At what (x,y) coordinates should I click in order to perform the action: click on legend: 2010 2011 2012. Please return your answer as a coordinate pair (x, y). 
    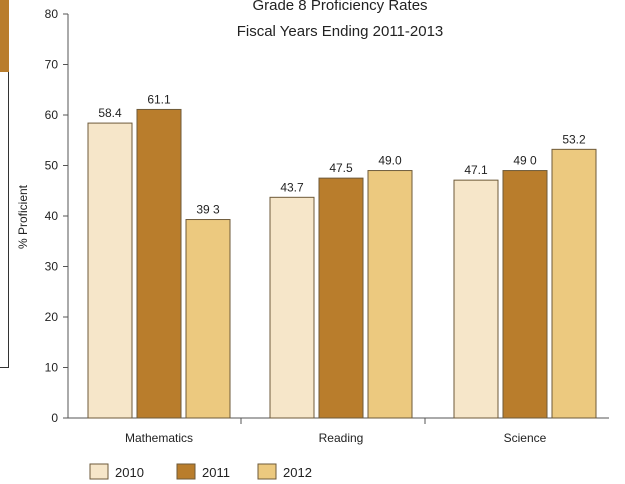
    Looking at the image, I should click on (201, 472).